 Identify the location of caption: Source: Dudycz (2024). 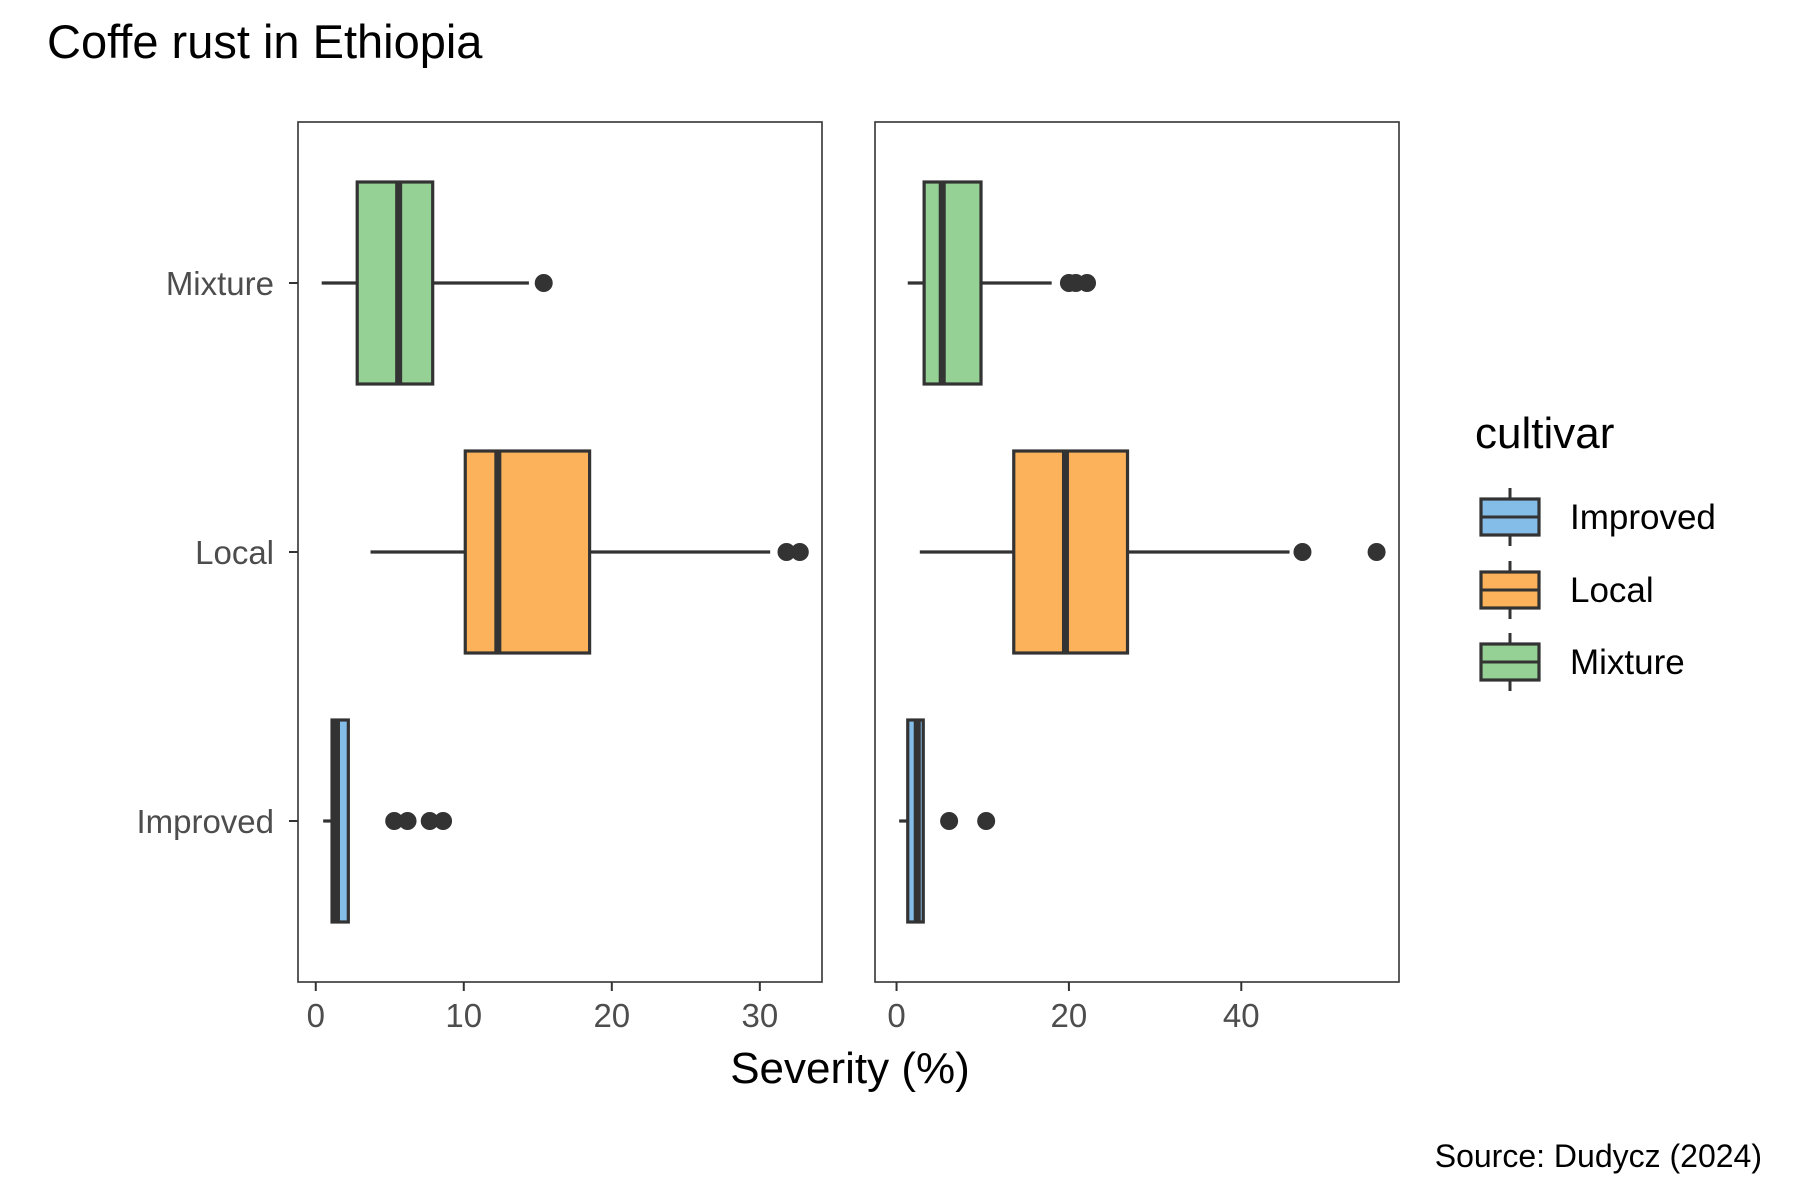
(1598, 1156).